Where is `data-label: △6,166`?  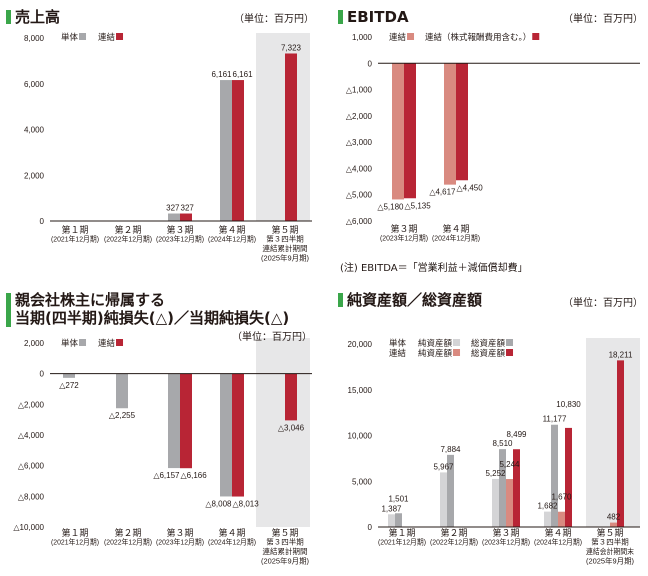 data-label: △6,166 is located at coordinates (194, 475).